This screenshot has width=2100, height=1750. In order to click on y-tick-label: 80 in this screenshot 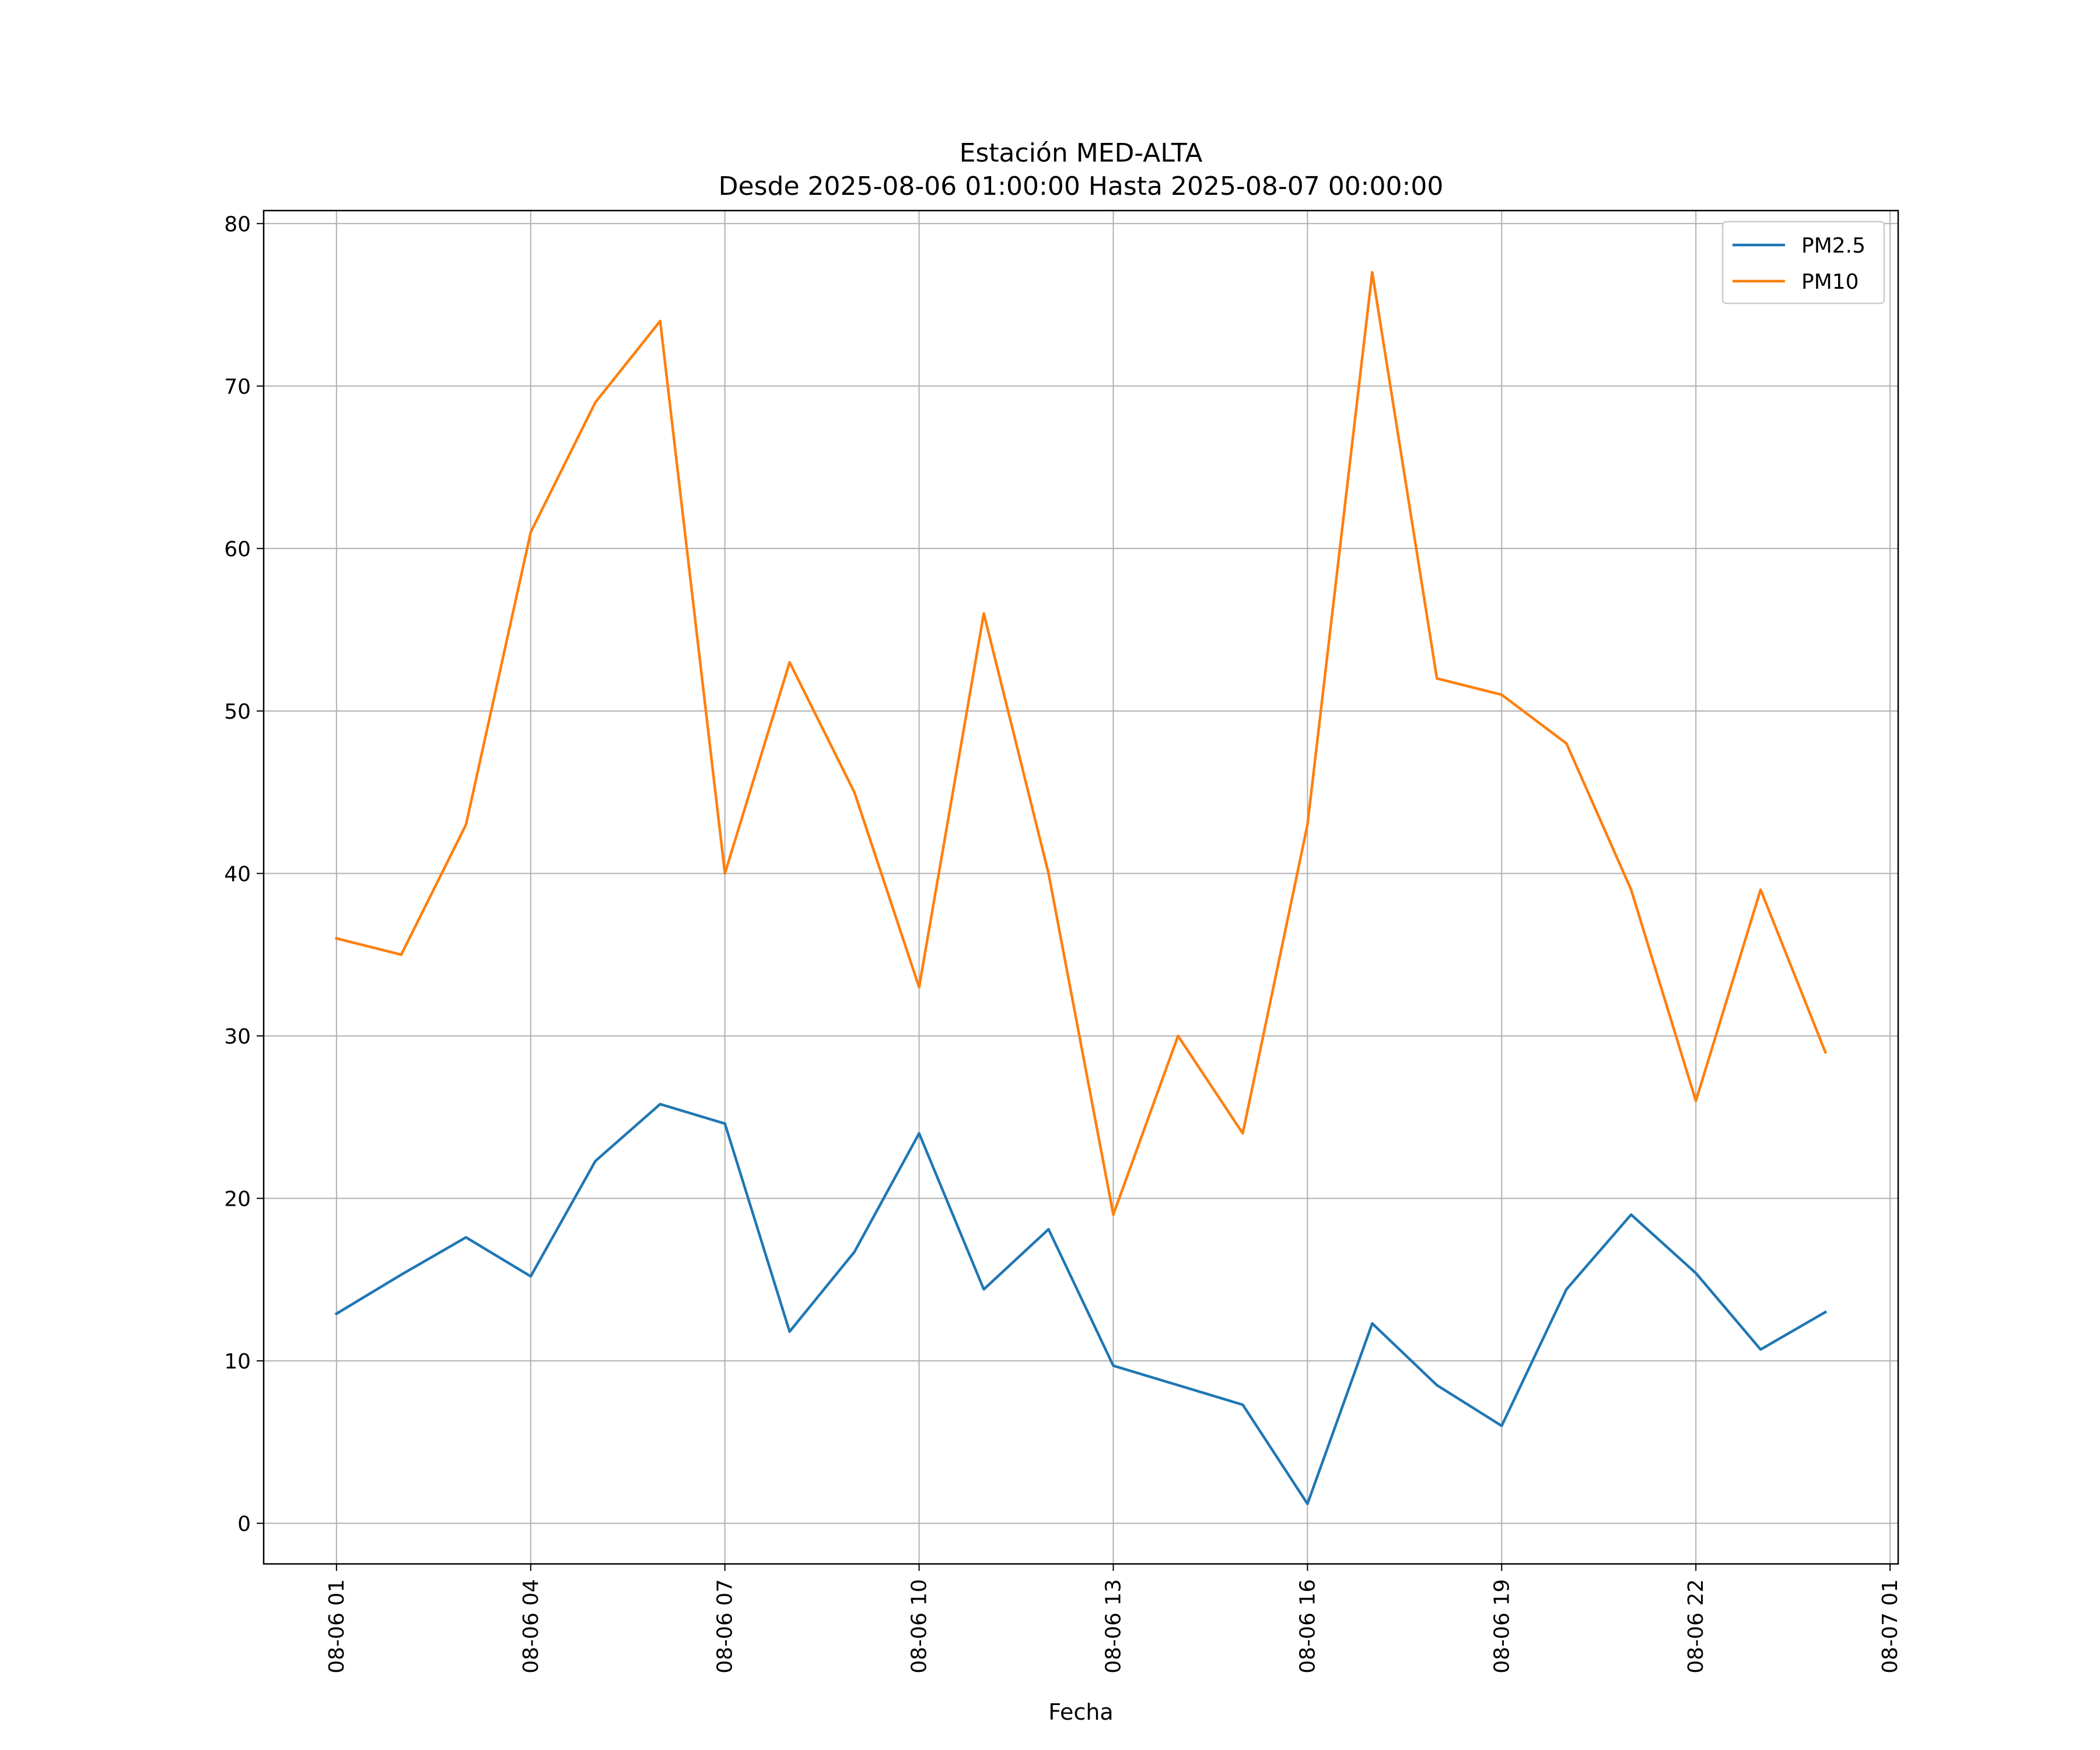, I will do `click(237, 224)`.